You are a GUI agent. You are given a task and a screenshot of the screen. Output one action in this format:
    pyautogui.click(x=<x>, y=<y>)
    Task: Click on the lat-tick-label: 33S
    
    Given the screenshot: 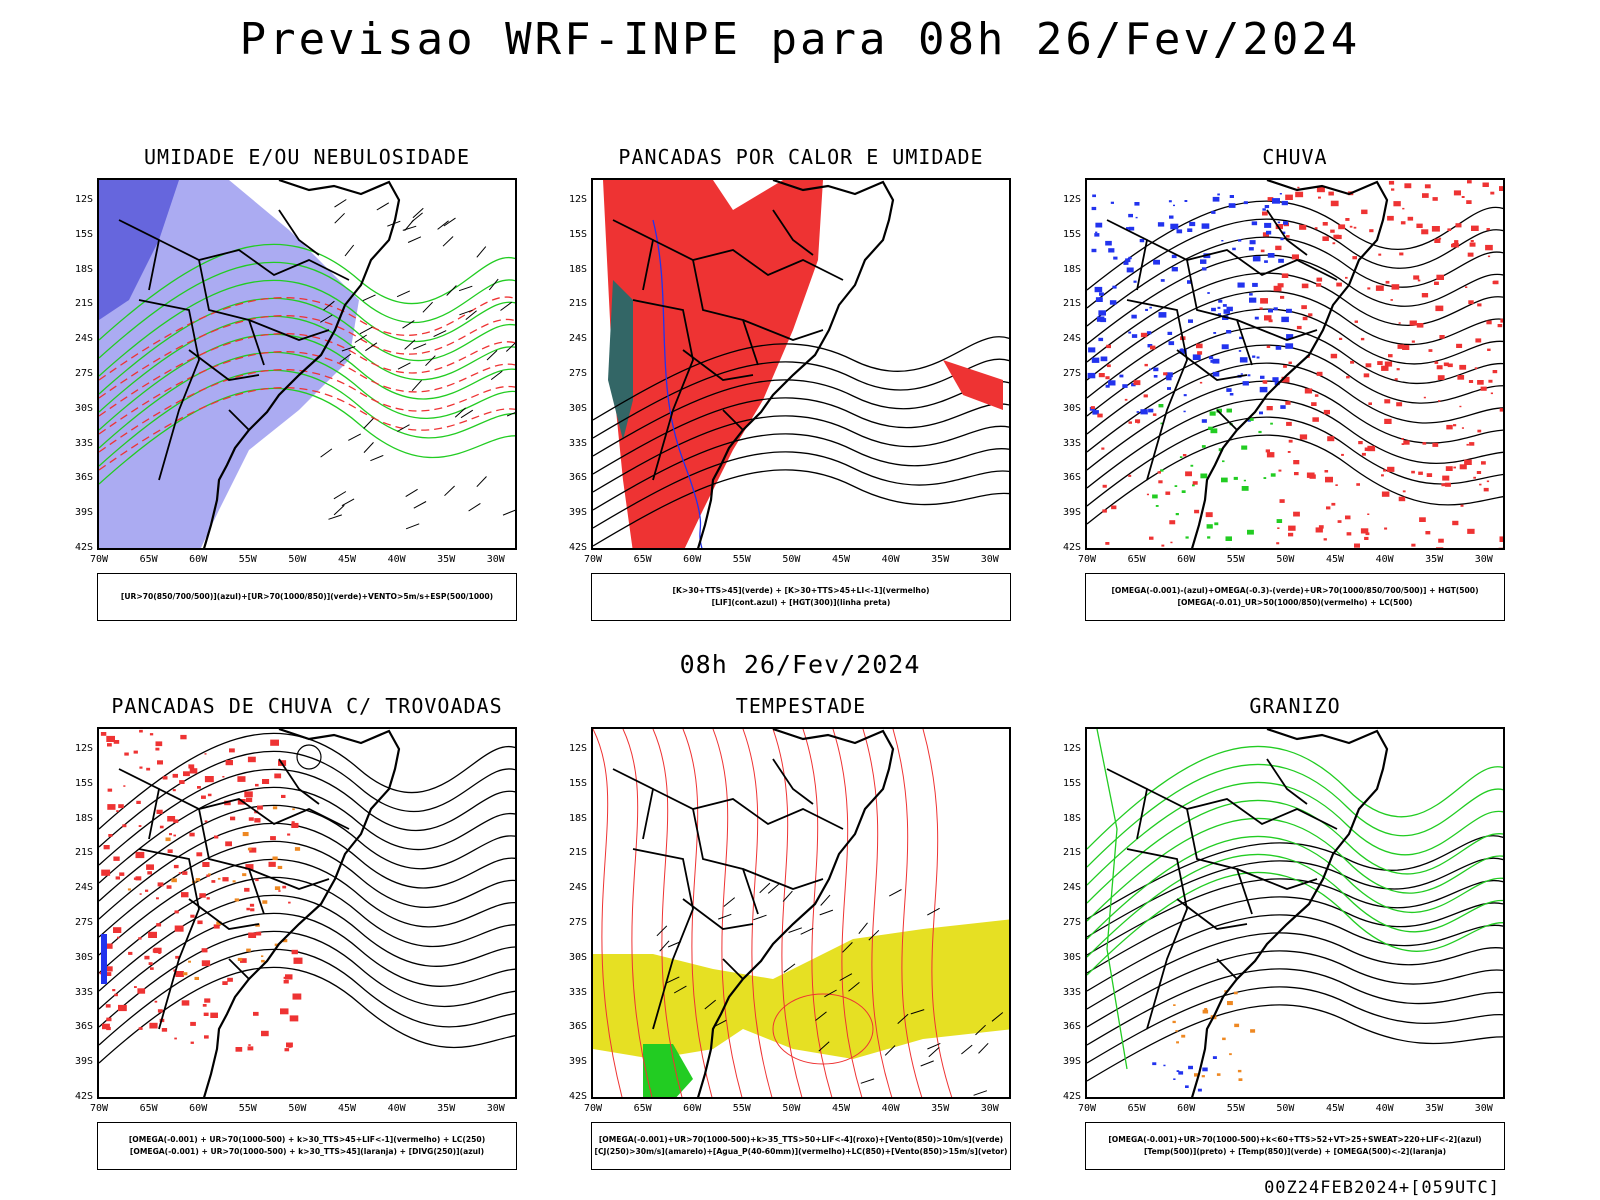 What is the action you would take?
    pyautogui.click(x=83, y=443)
    